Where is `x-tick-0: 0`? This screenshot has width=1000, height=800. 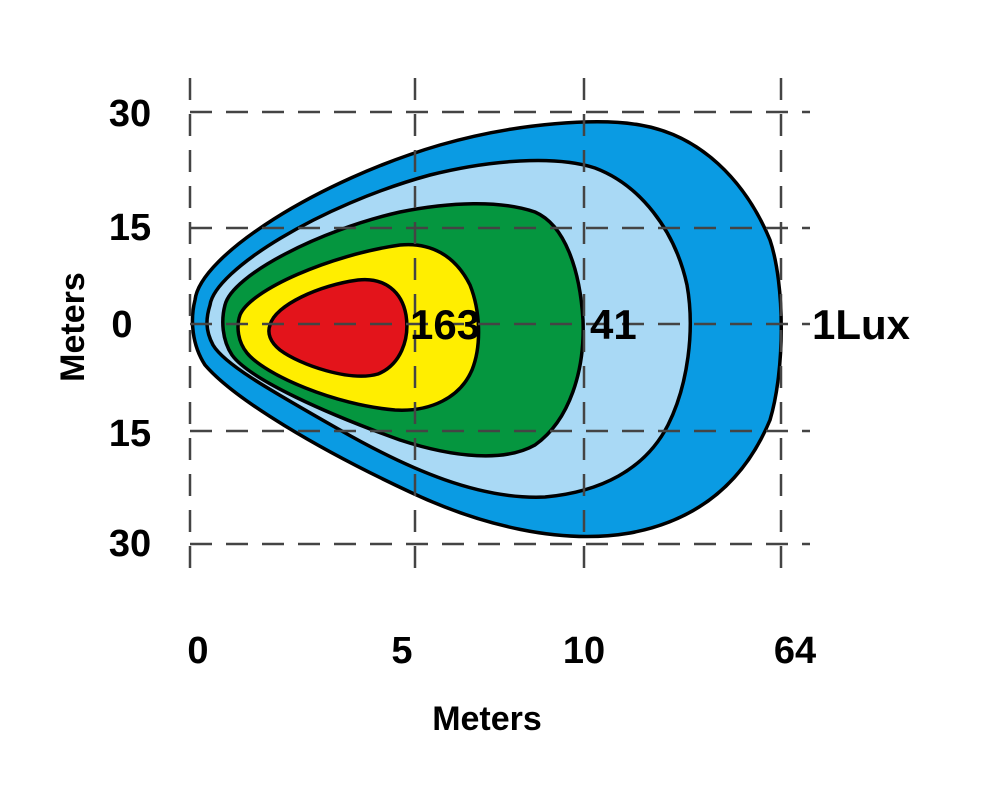
x-tick-0: 0 is located at coordinates (197, 651).